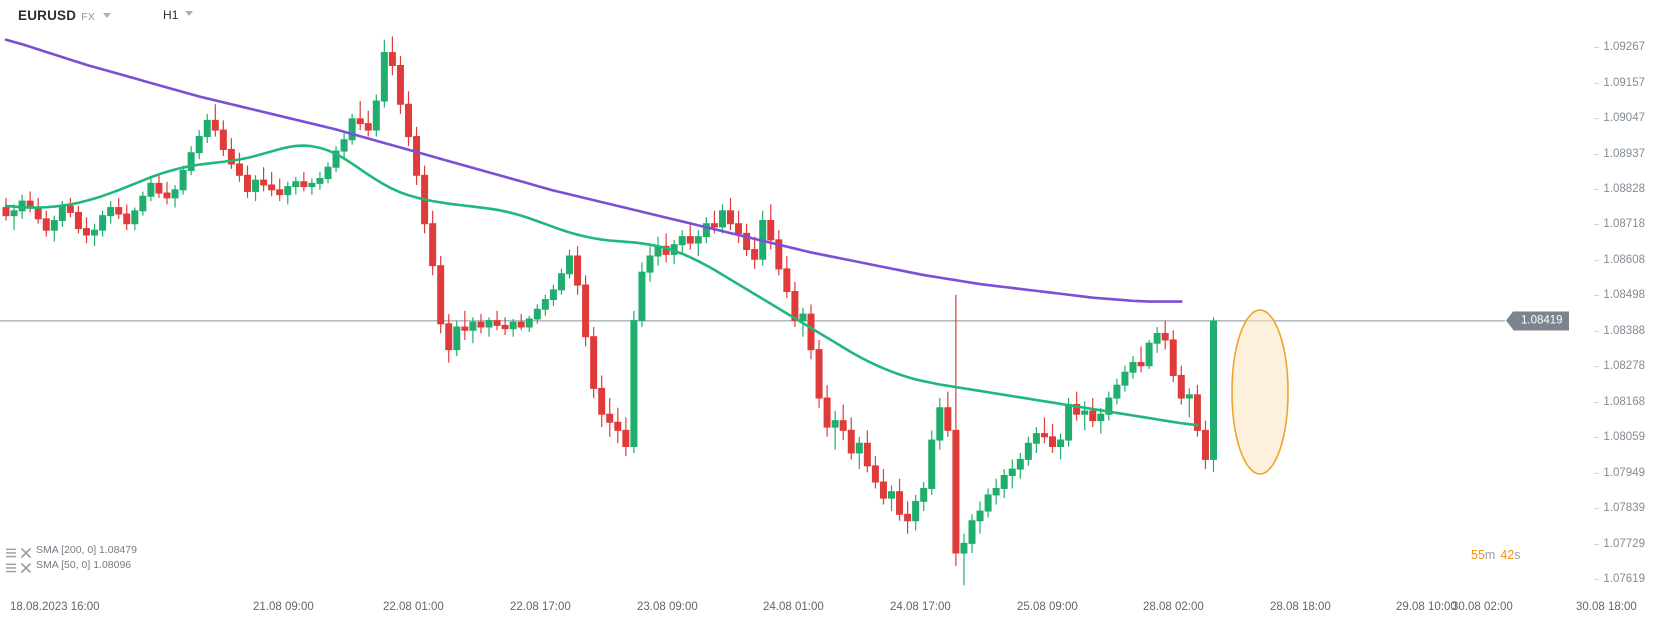 The height and width of the screenshot is (630, 1653). Describe the element at coordinates (1619, 118) in the screenshot. I see `price-tick-label: 1.09047` at that location.